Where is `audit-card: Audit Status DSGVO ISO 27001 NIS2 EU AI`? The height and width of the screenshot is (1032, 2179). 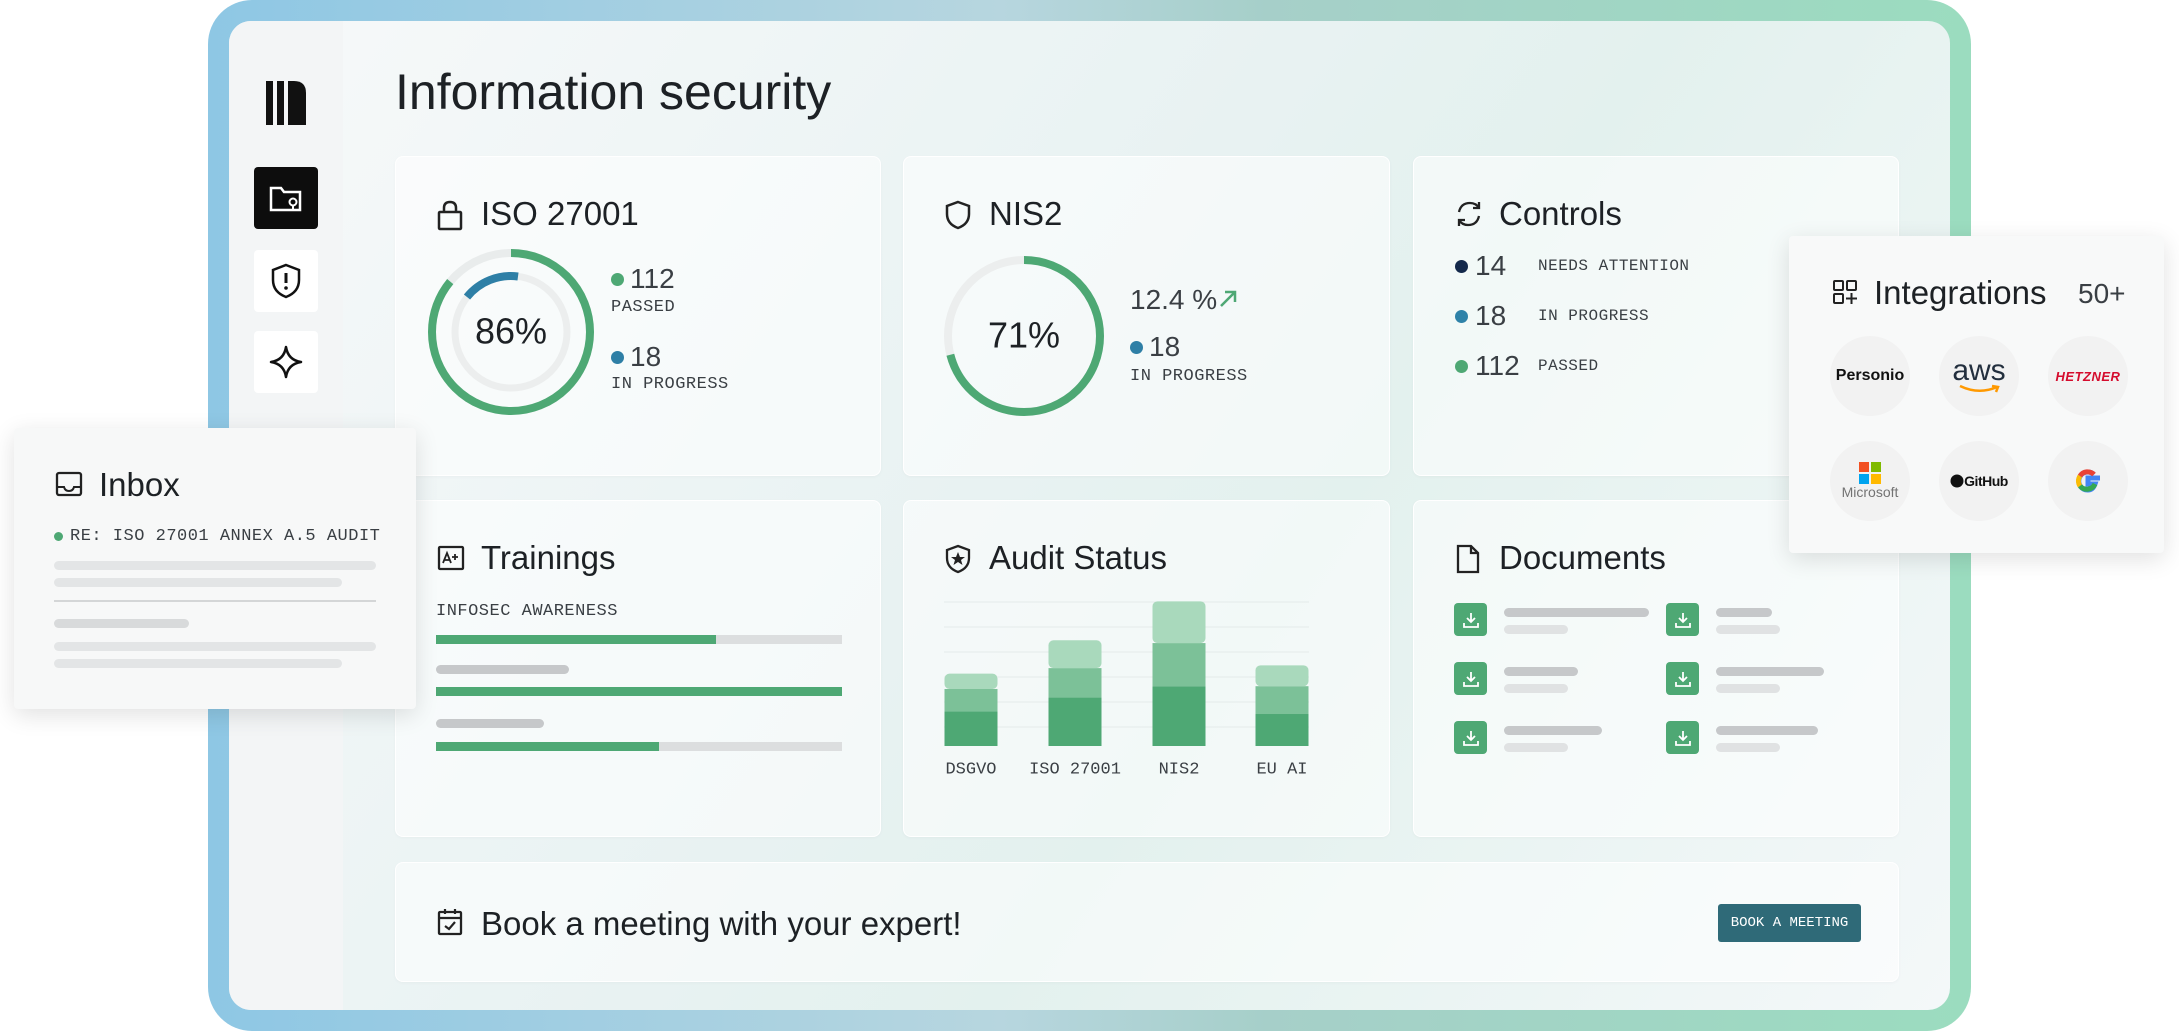
audit-card: Audit Status DSGVO ISO 27001 NIS2 EU AI is located at coordinates (1146, 668).